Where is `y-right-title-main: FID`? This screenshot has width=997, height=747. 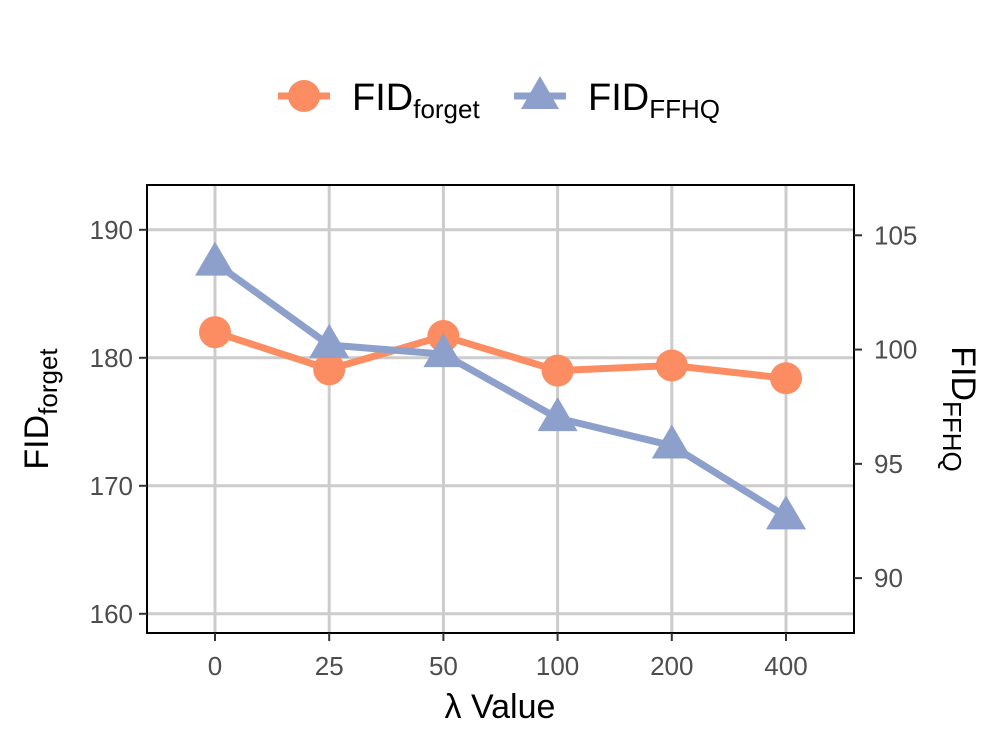
y-right-title-main: FID is located at coordinates (963, 373).